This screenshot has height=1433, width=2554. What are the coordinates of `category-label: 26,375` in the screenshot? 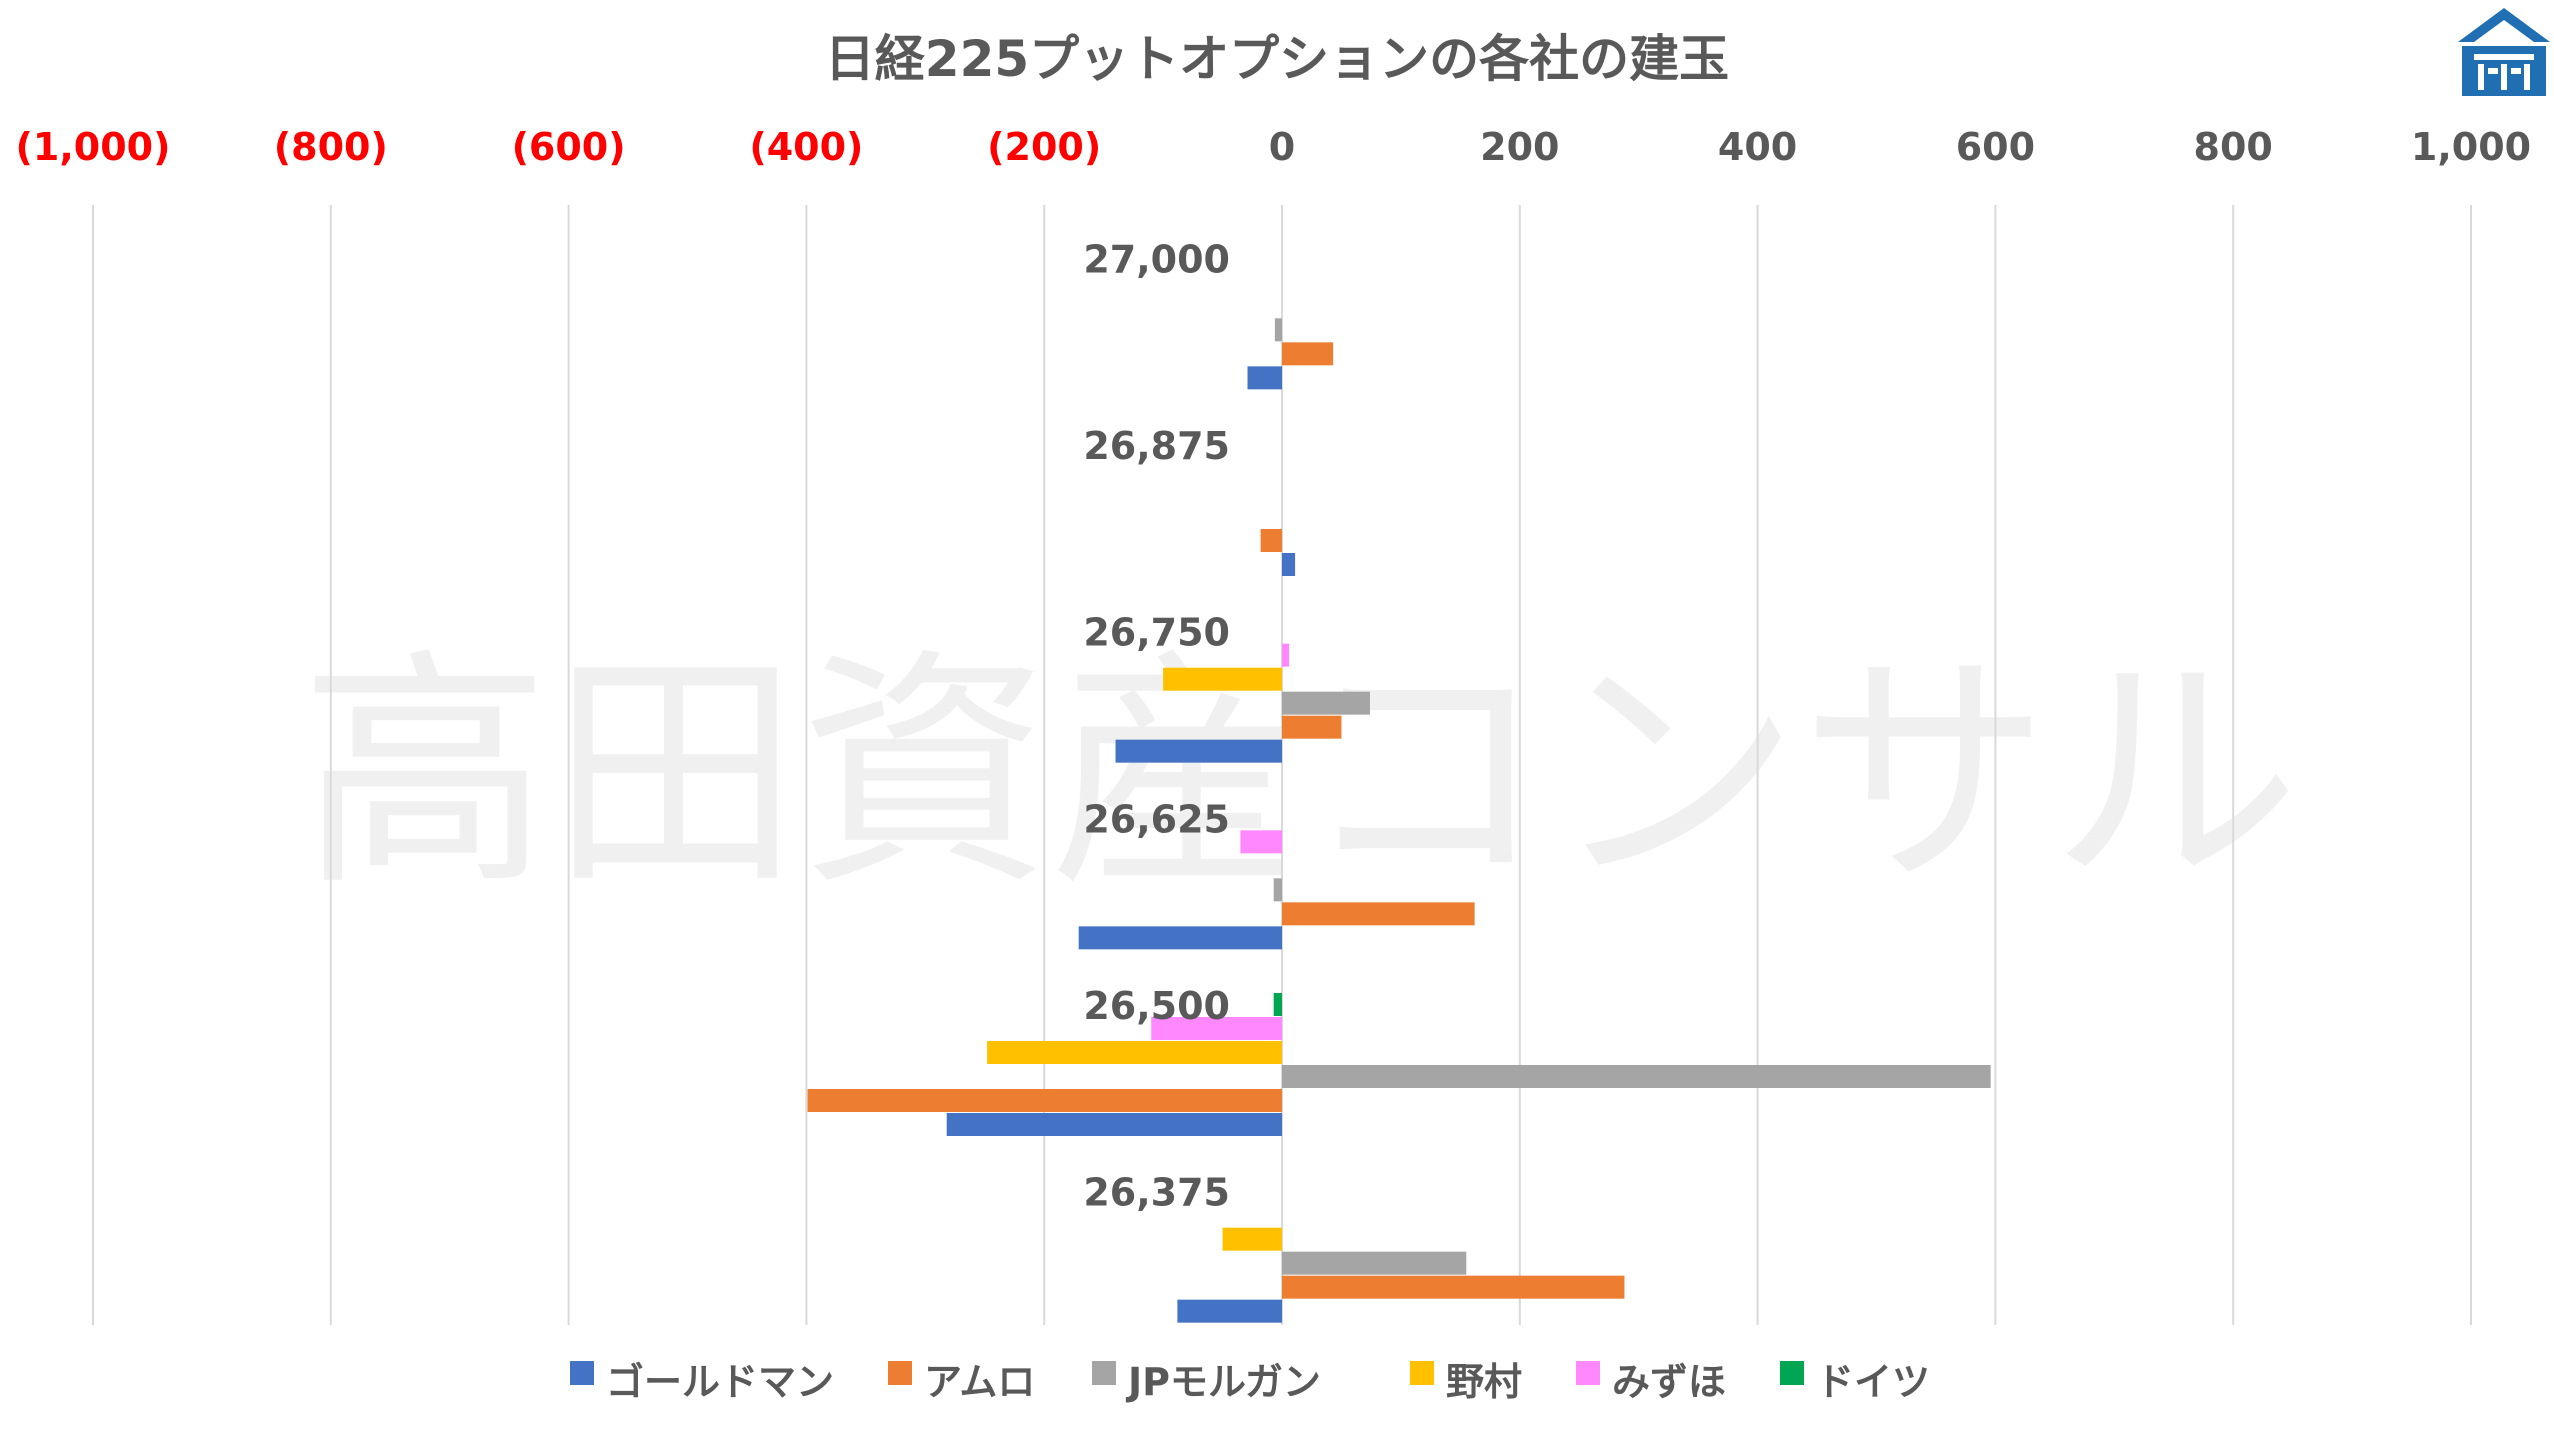 It's located at (1156, 1193).